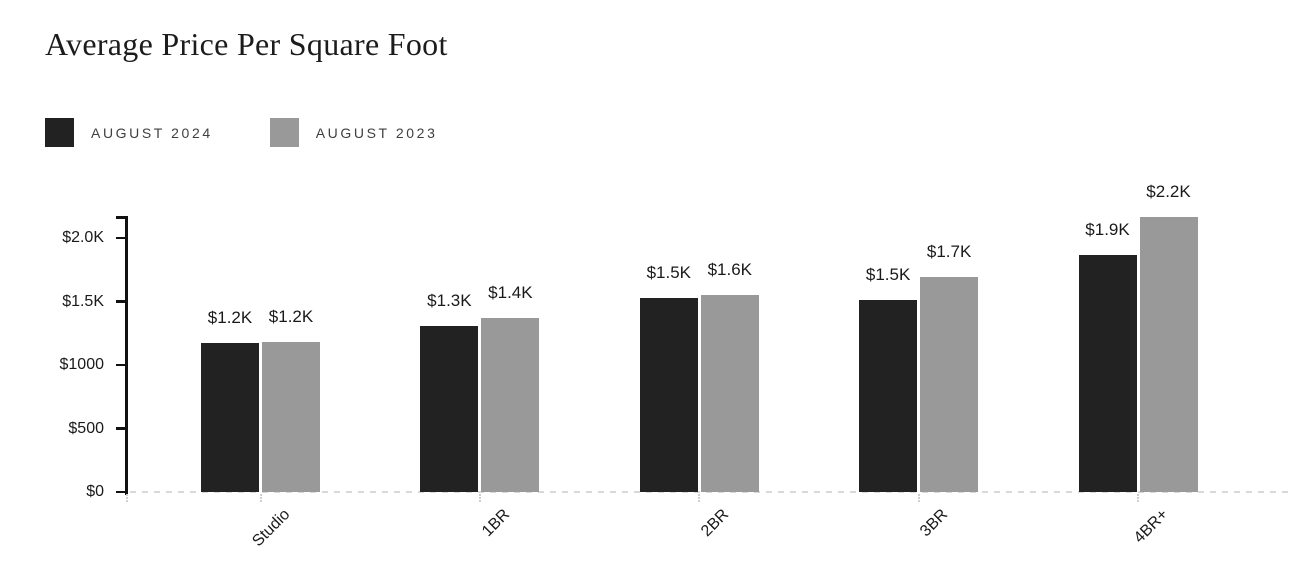 Image resolution: width=1312 pixels, height=587 pixels. I want to click on chart-title: Average Price Per Square Foot, so click(246, 44).